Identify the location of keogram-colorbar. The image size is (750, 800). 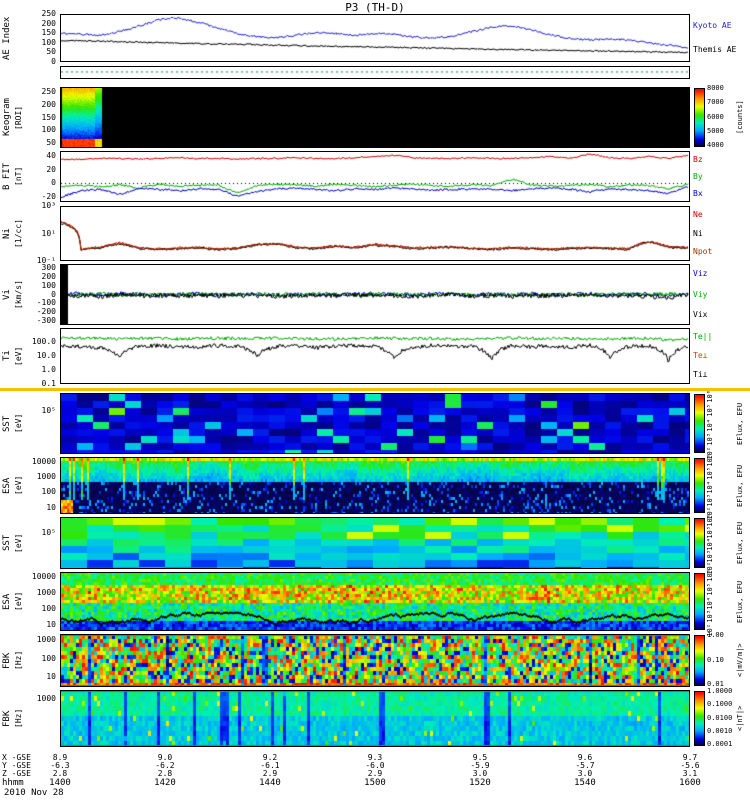
(699, 117).